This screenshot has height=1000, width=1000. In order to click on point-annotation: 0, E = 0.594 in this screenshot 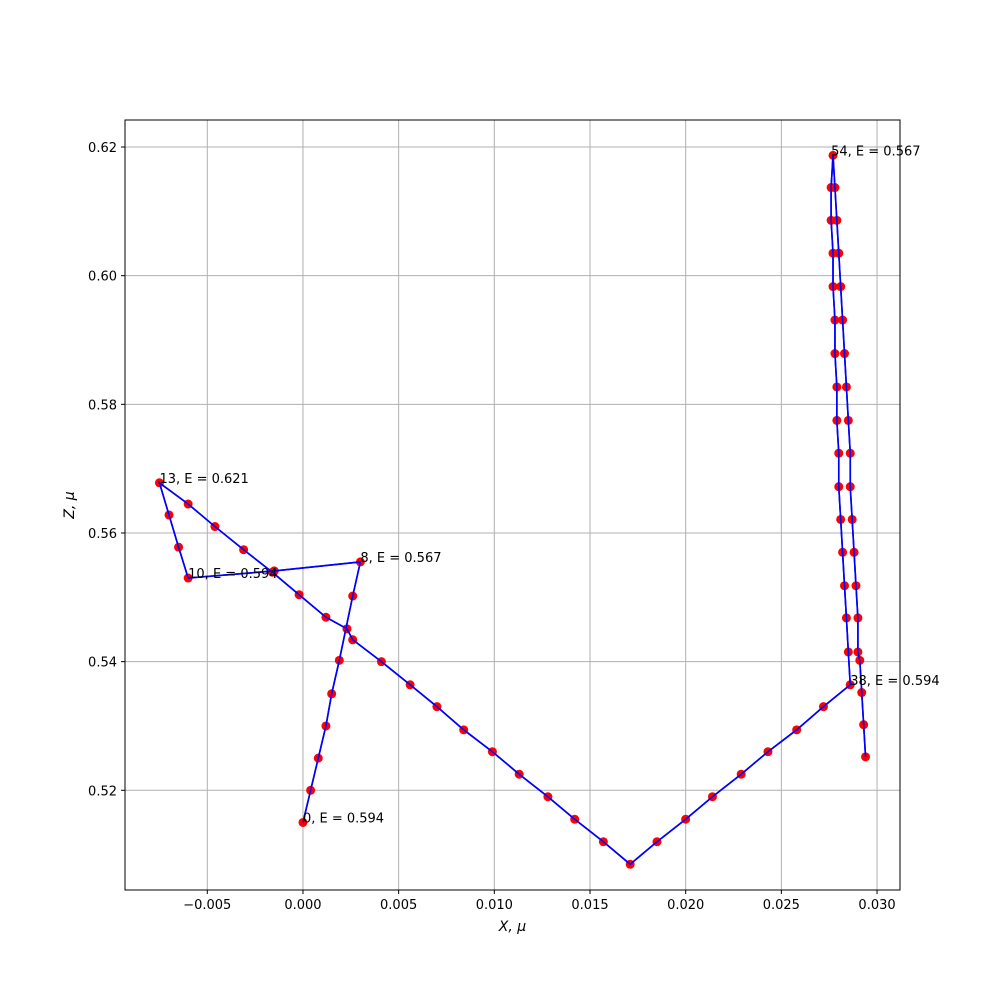, I will do `click(343, 818)`.